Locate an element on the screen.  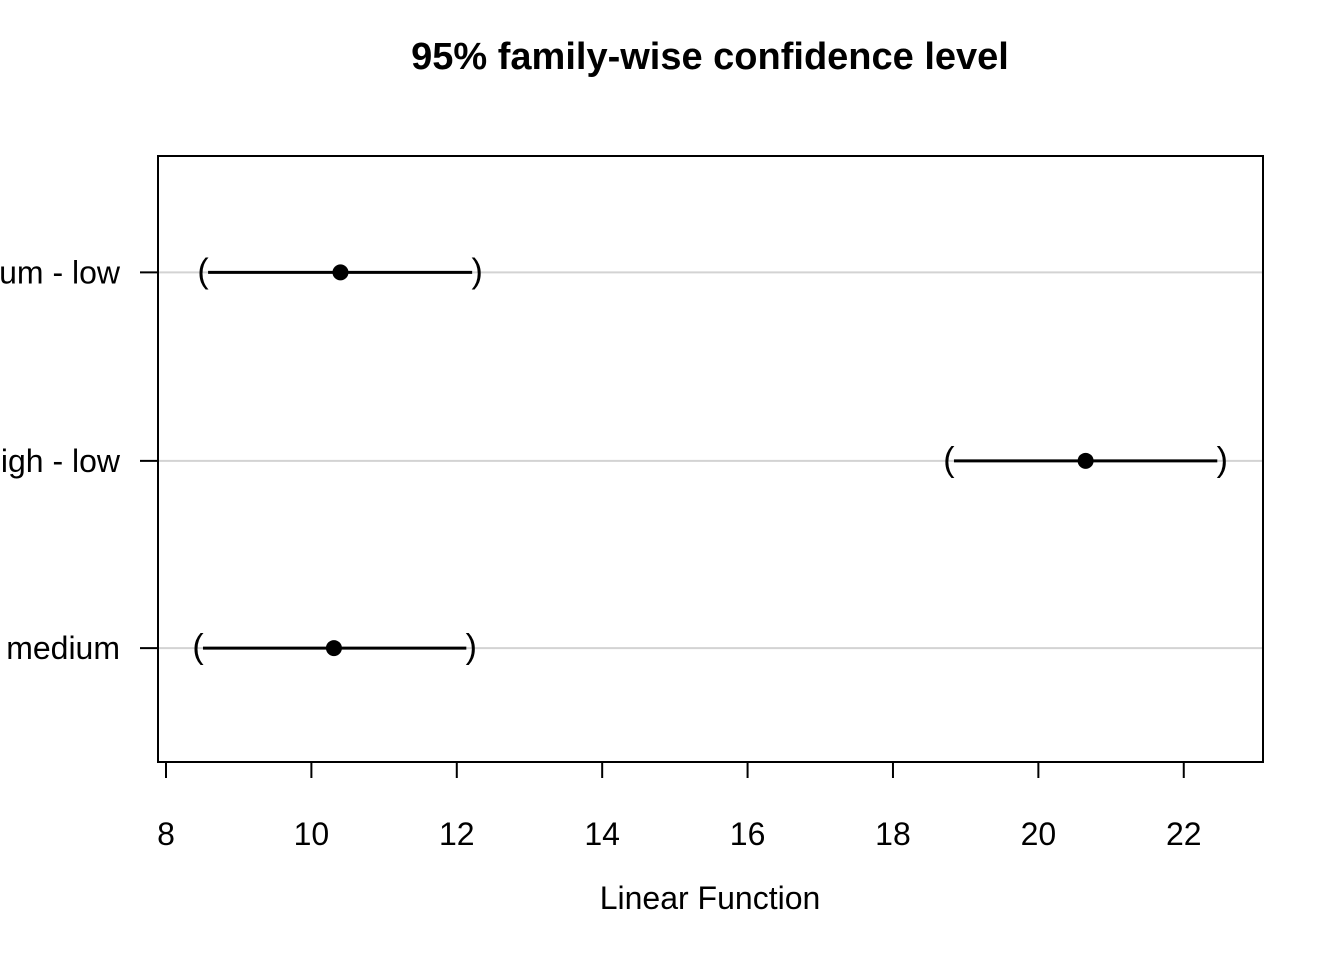
x-tick-label: 20 is located at coordinates (1039, 834).